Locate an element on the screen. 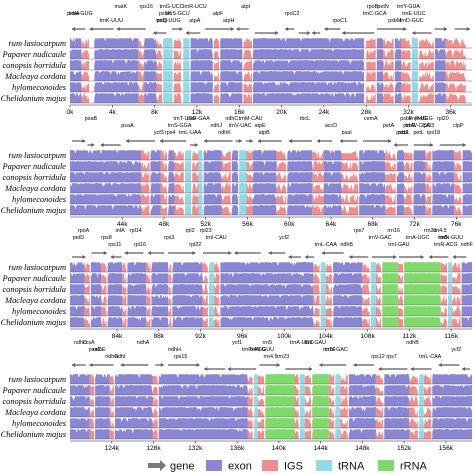 This screenshot has height=474, width=474. gene-label: petG is located at coordinates (421, 119).